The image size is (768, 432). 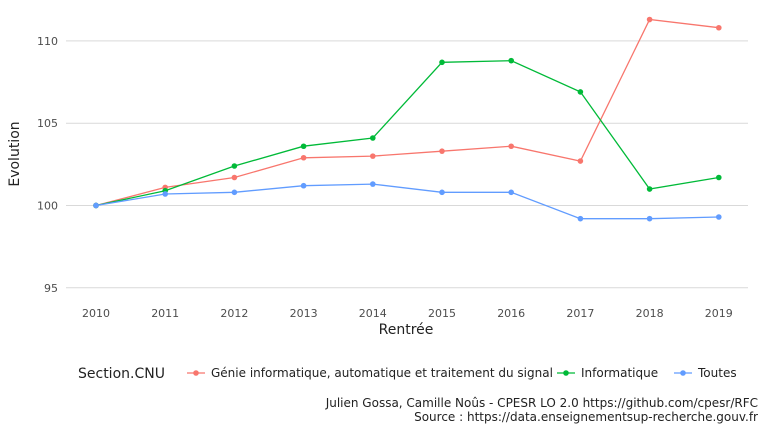 I want to click on y-tick-label: 95, so click(x=51, y=288).